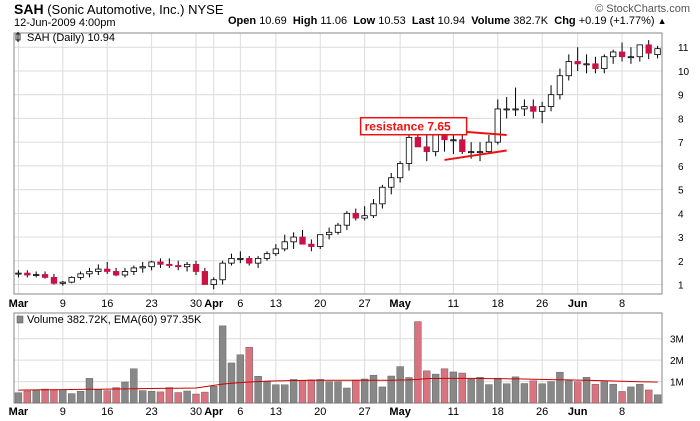  I want to click on watermark: © StockCharts.com, so click(642, 9).